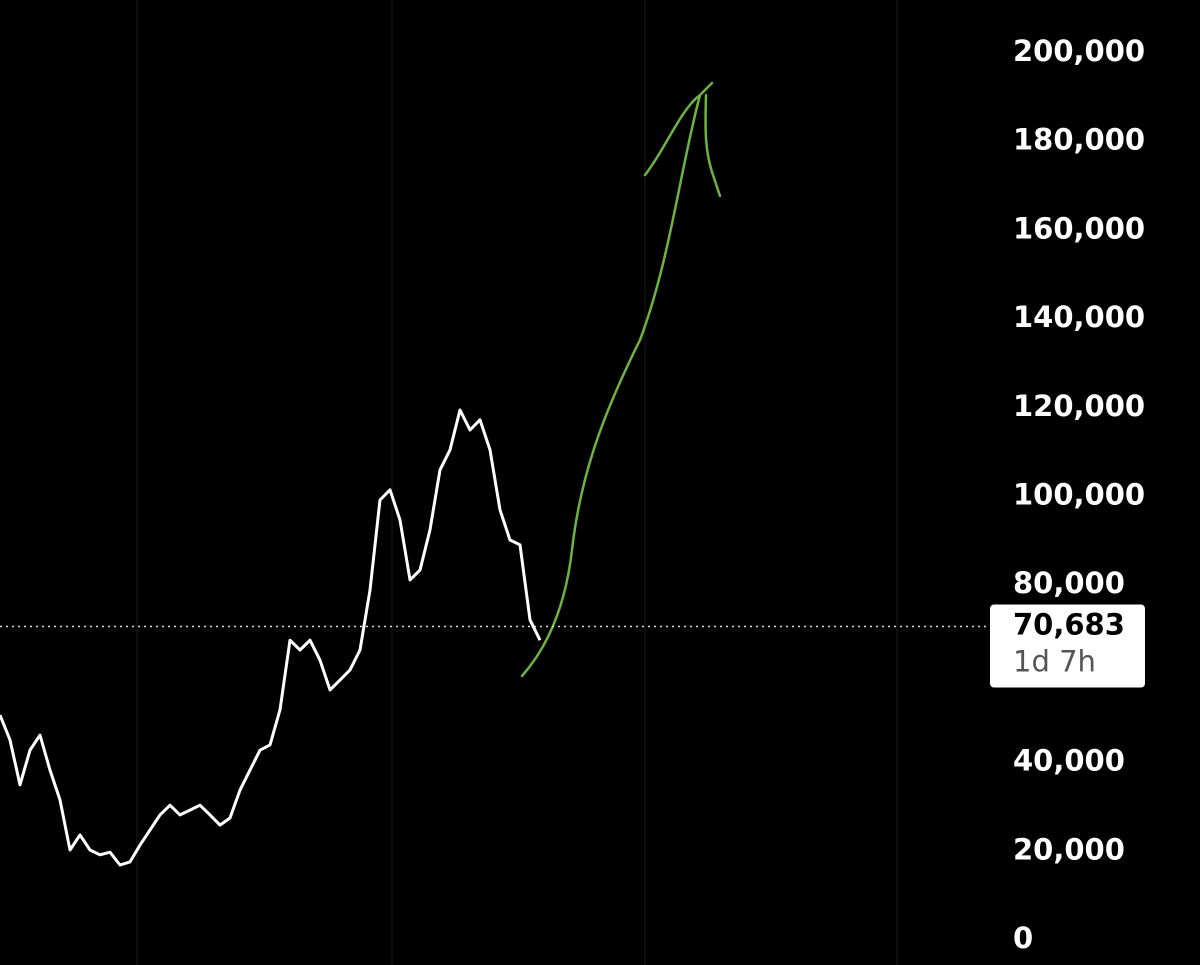 Image resolution: width=1200 pixels, height=965 pixels. What do you see at coordinates (1023, 938) in the screenshot?
I see `y-tick-label: 0` at bounding box center [1023, 938].